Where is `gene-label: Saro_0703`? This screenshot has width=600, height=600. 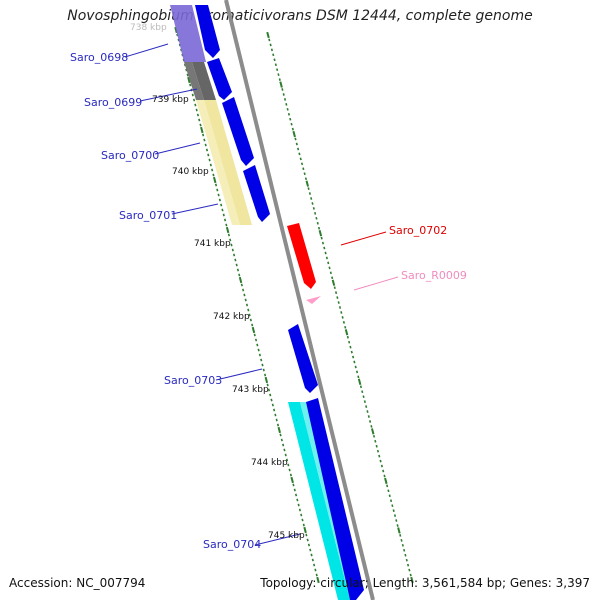
gene-label: Saro_0703 is located at coordinates (193, 380).